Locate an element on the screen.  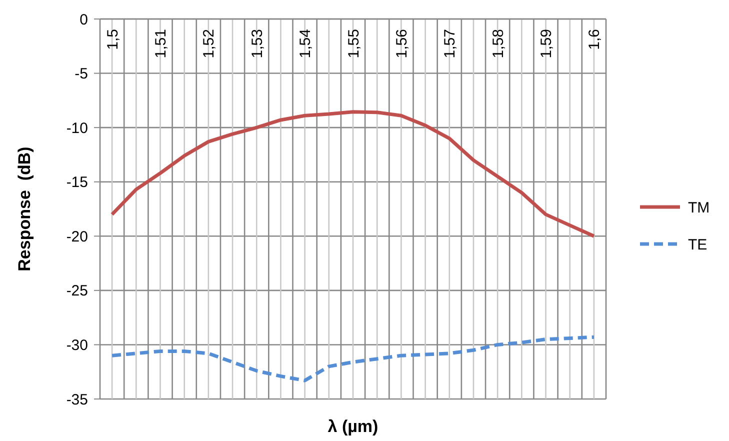
x-tick-label: 1,57 is located at coordinates (450, 43).